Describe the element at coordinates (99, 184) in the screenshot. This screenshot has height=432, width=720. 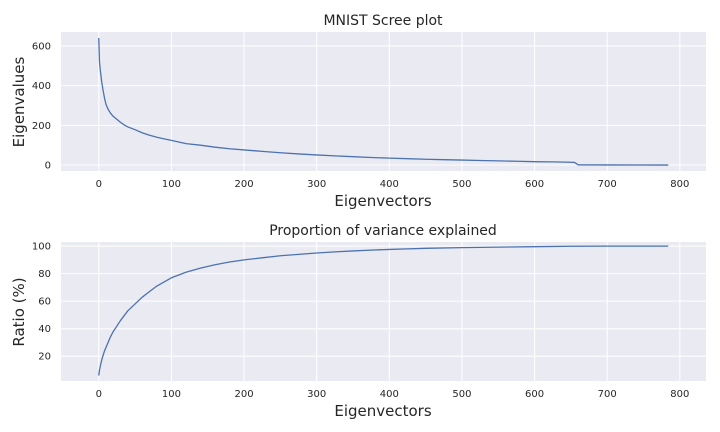
I see `scree-plot-x-tick-label: 0` at that location.